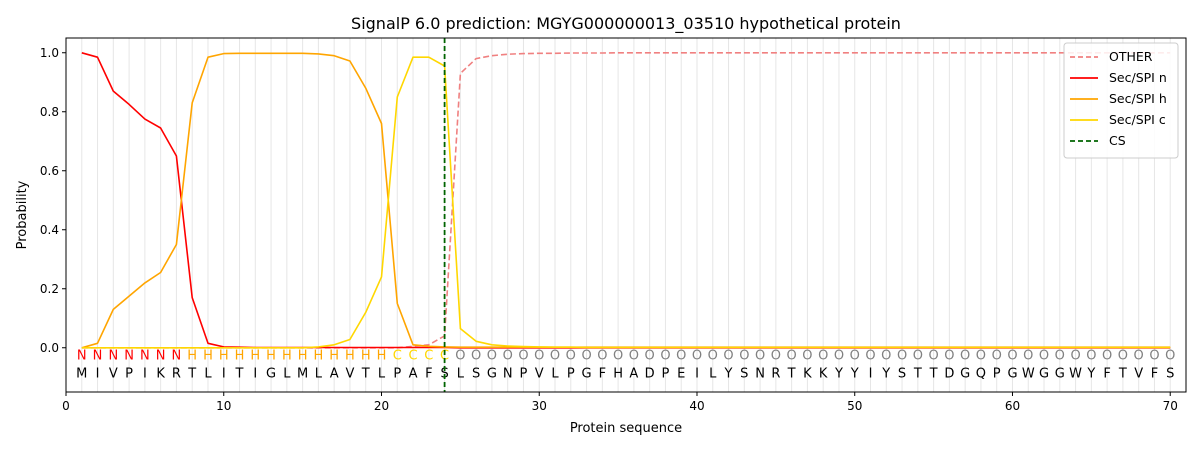 This screenshot has width=1200, height=454. I want to click on y-tick-label: 0.0, so click(49, 348).